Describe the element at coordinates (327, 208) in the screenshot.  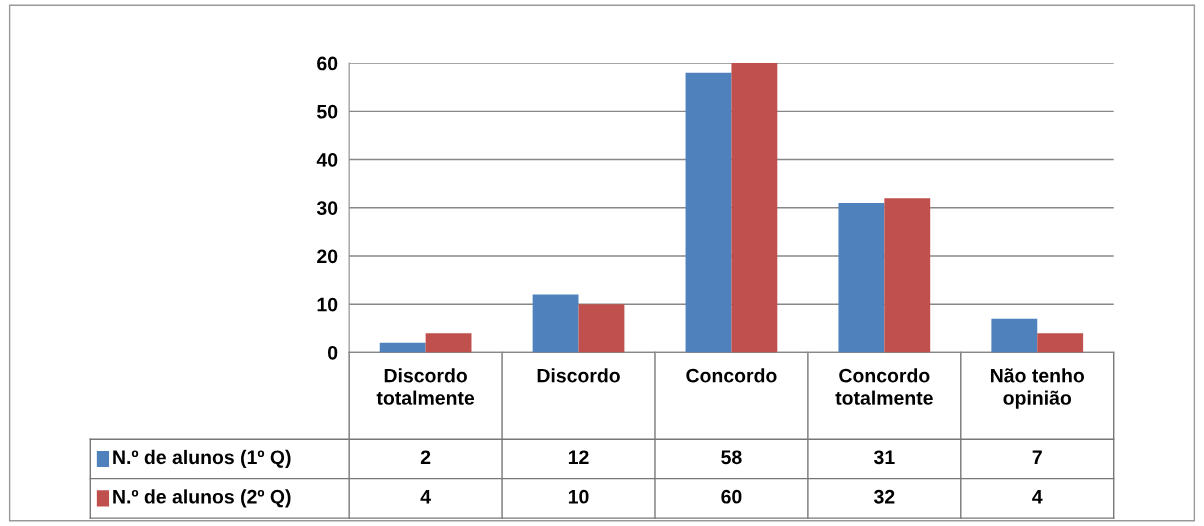
I see `y-tick-label: 30` at that location.